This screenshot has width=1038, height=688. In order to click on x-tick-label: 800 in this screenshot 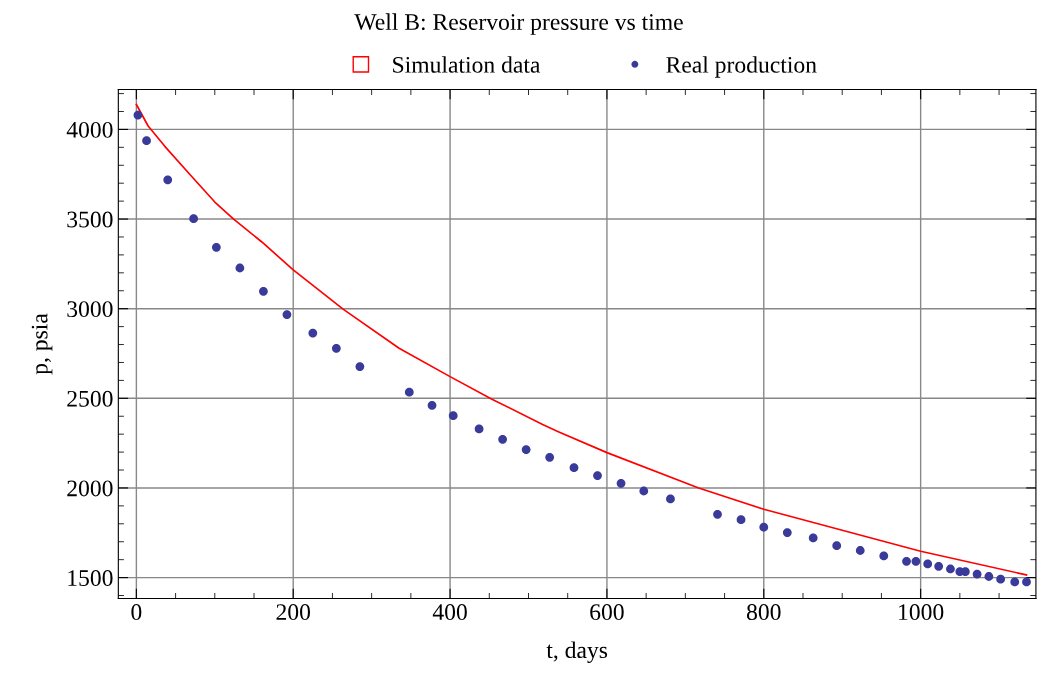, I will do `click(763, 612)`.